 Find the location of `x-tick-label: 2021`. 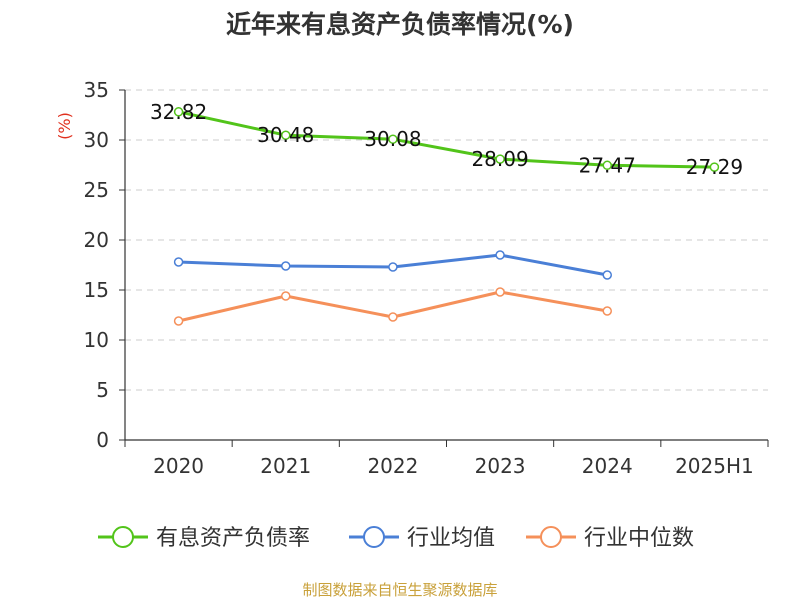

x-tick-label: 2021 is located at coordinates (285, 466).